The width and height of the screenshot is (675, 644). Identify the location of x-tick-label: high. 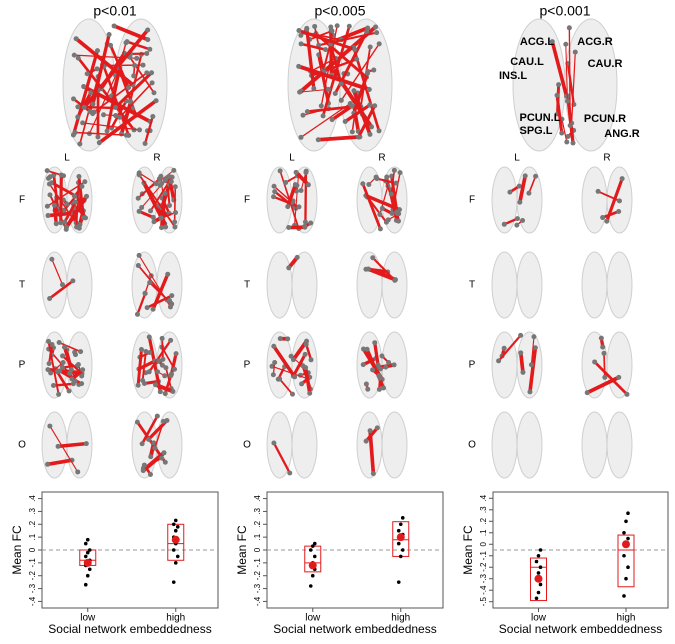
(400, 618).